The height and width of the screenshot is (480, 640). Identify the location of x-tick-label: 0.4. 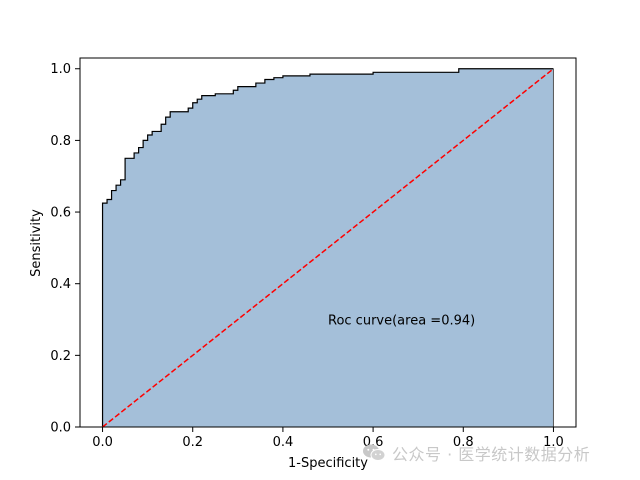
(283, 442).